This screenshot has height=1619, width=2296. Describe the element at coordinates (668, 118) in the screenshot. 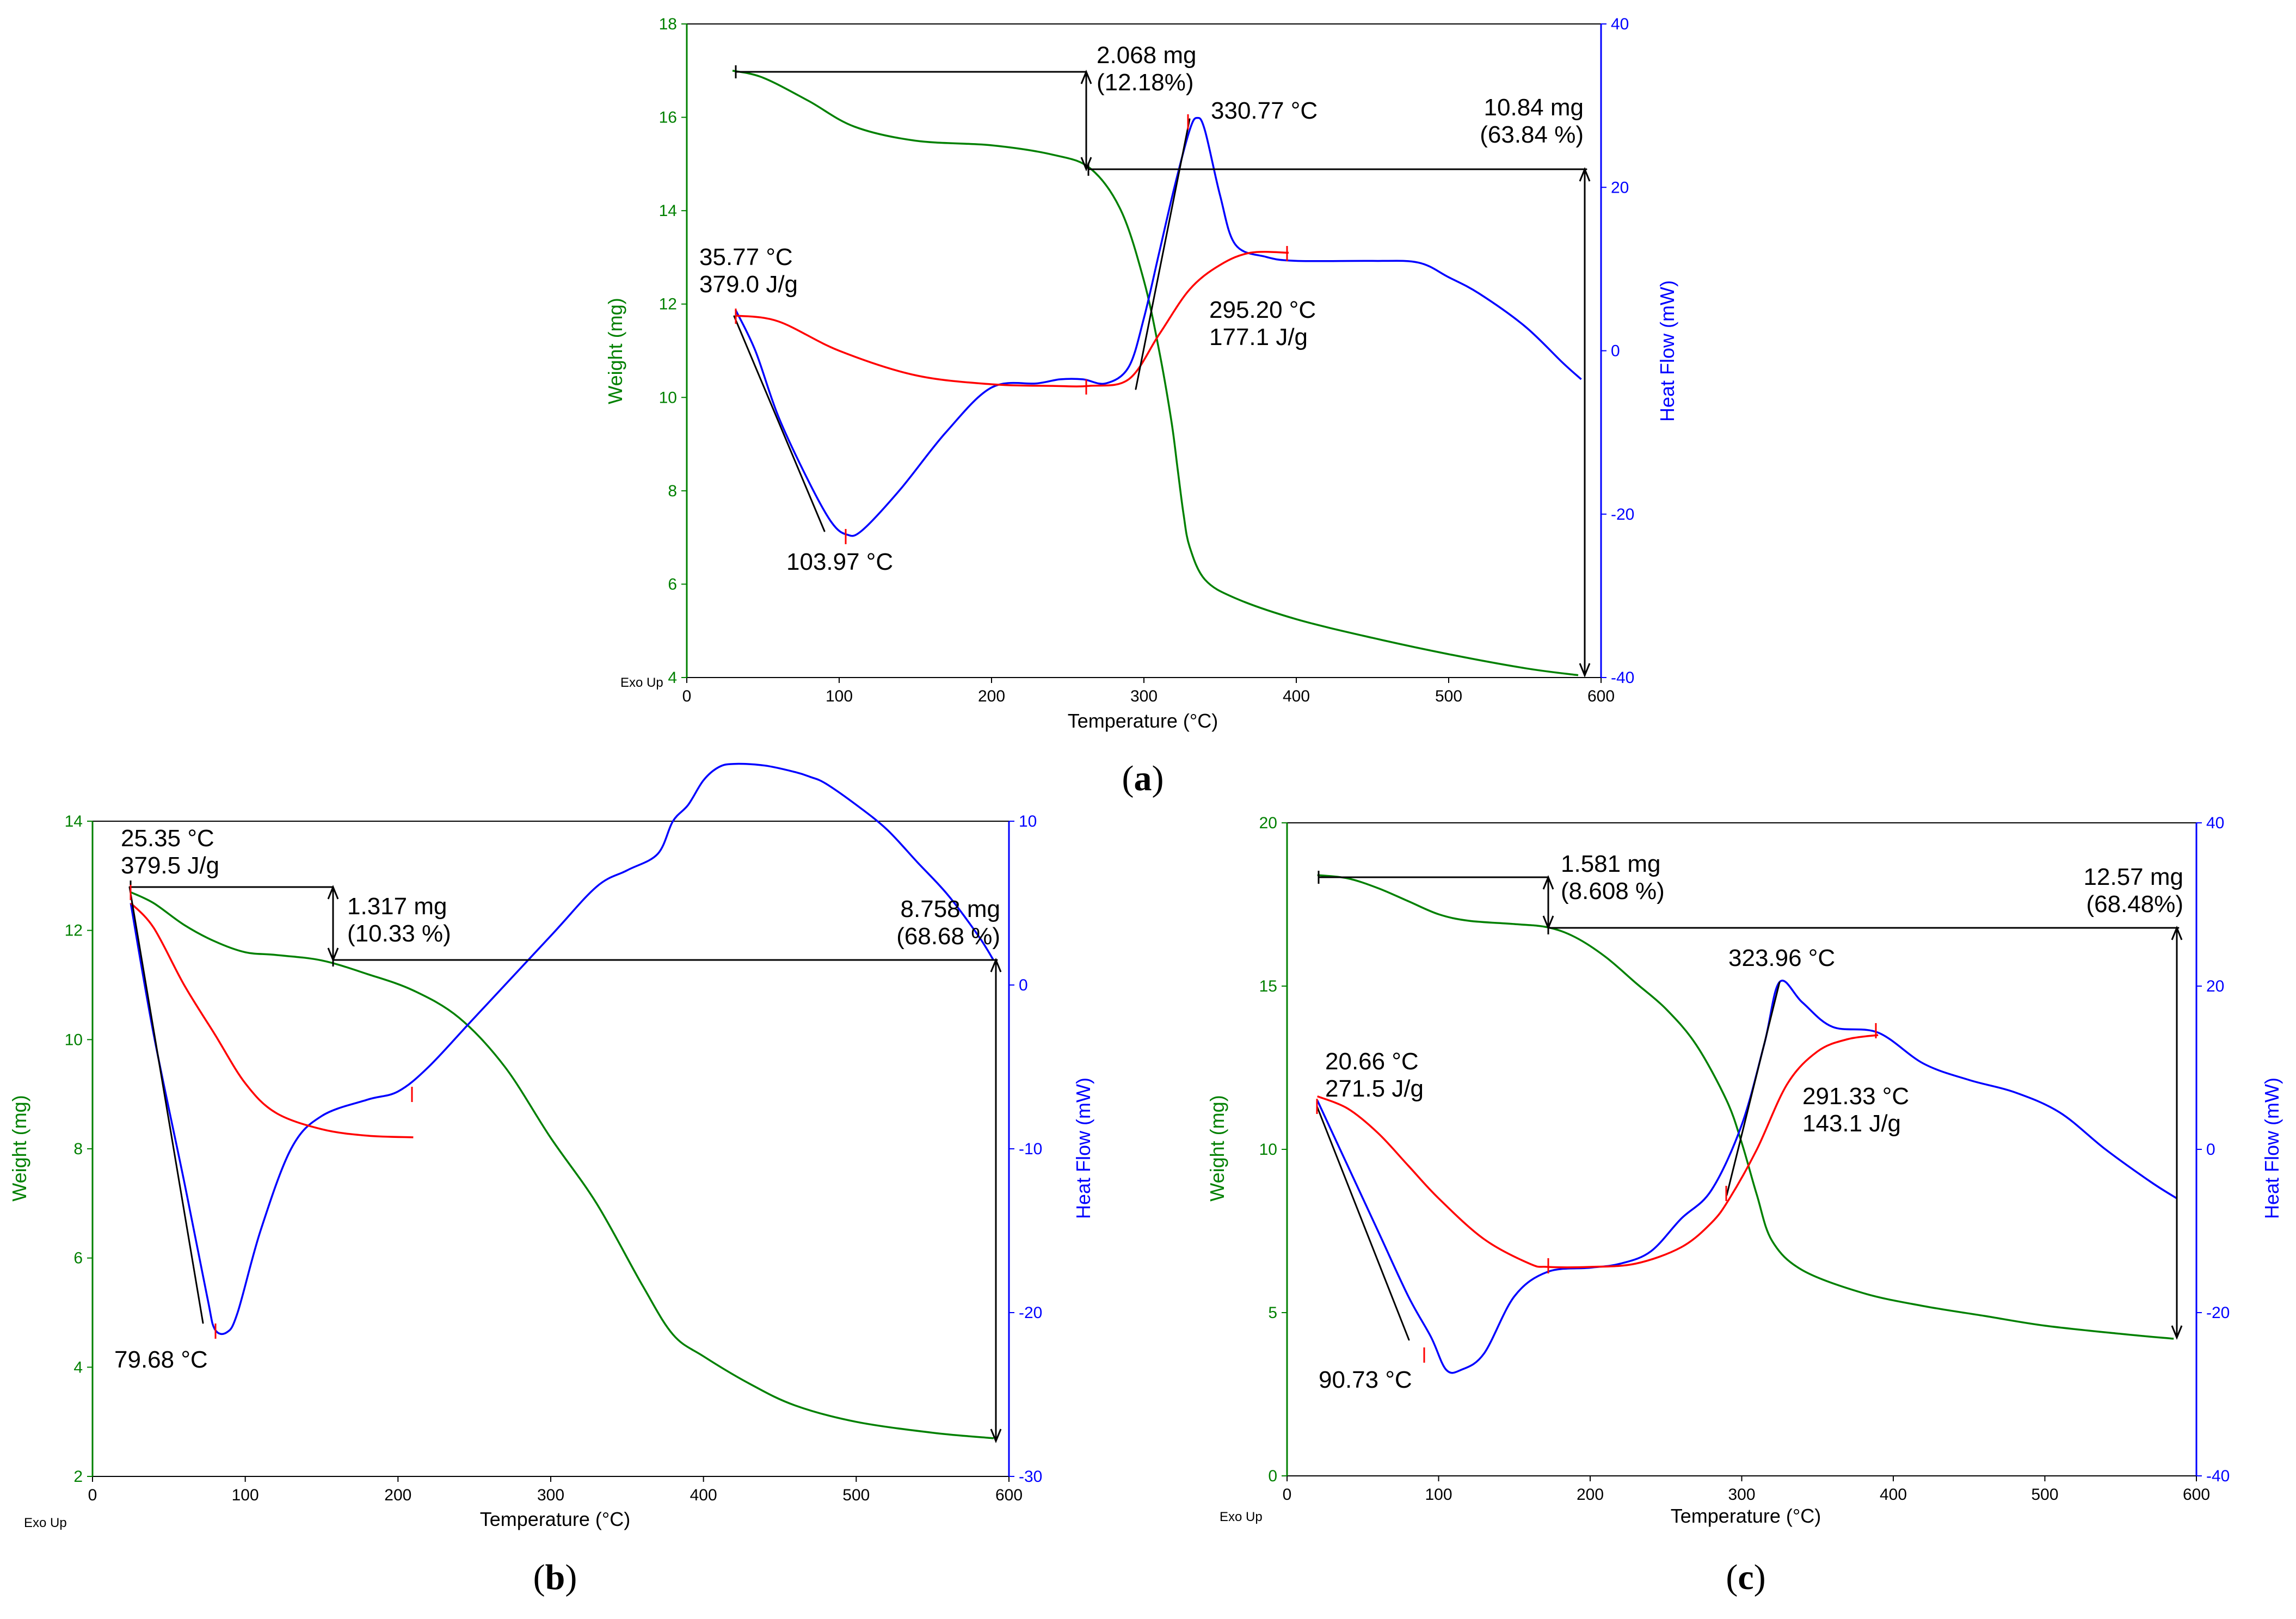

I see `y-left-tick-label: 16` at that location.